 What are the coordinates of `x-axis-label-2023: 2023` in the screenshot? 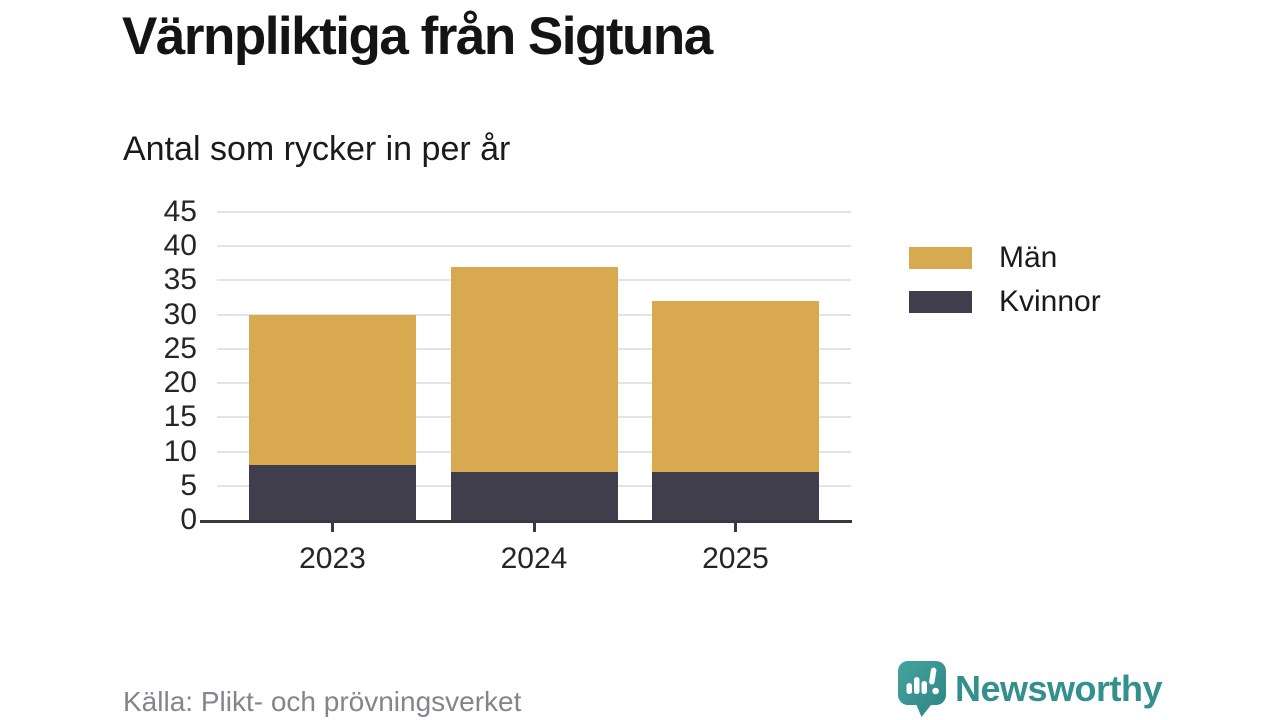 It's located at (332, 558).